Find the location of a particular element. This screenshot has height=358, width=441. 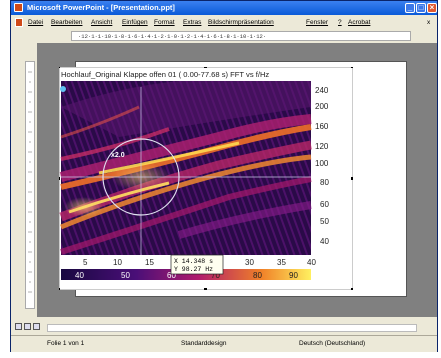

y-tick: 40 is located at coordinates (324, 241).